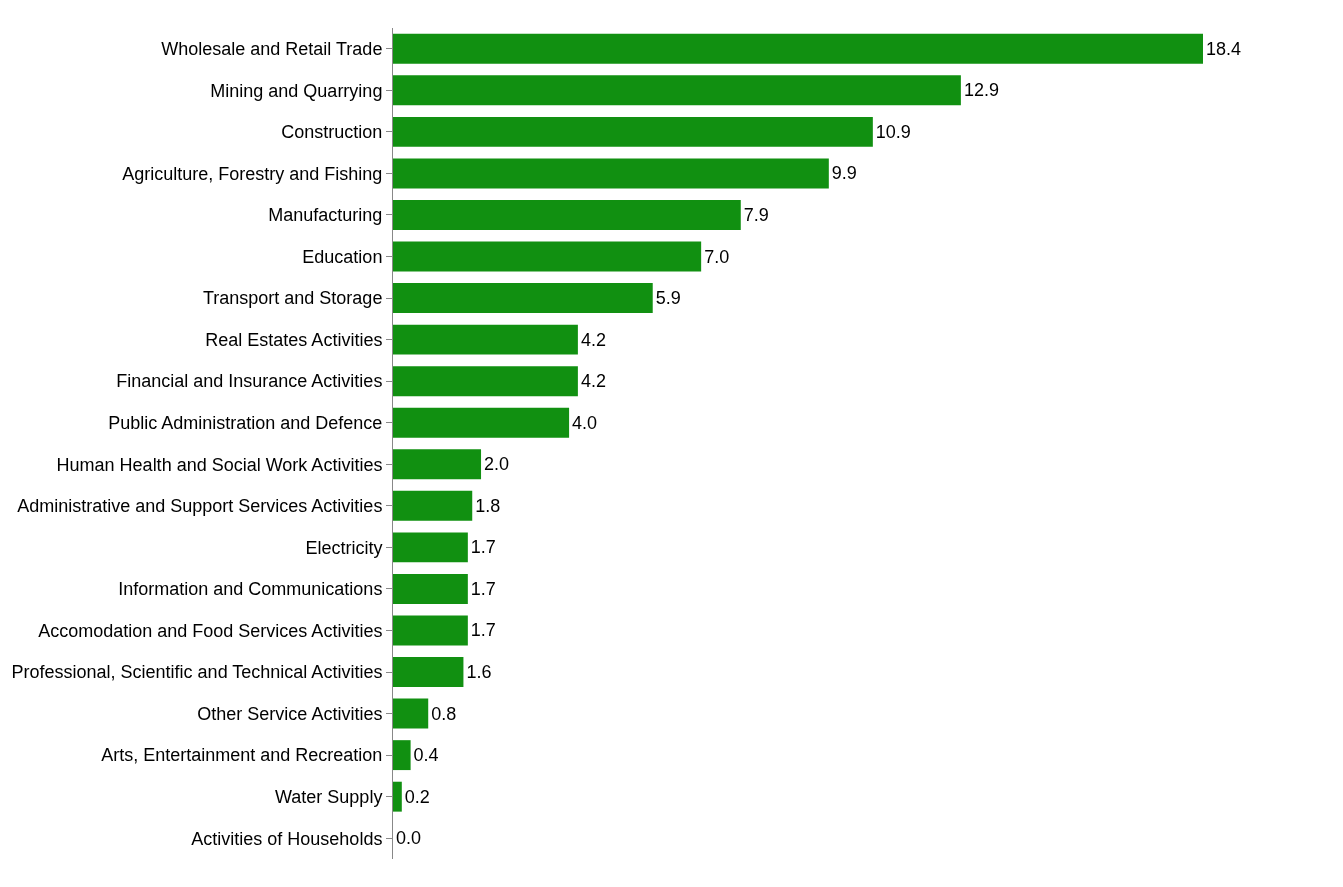  What do you see at coordinates (497, 464) in the screenshot?
I see `data-label: 2.0` at bounding box center [497, 464].